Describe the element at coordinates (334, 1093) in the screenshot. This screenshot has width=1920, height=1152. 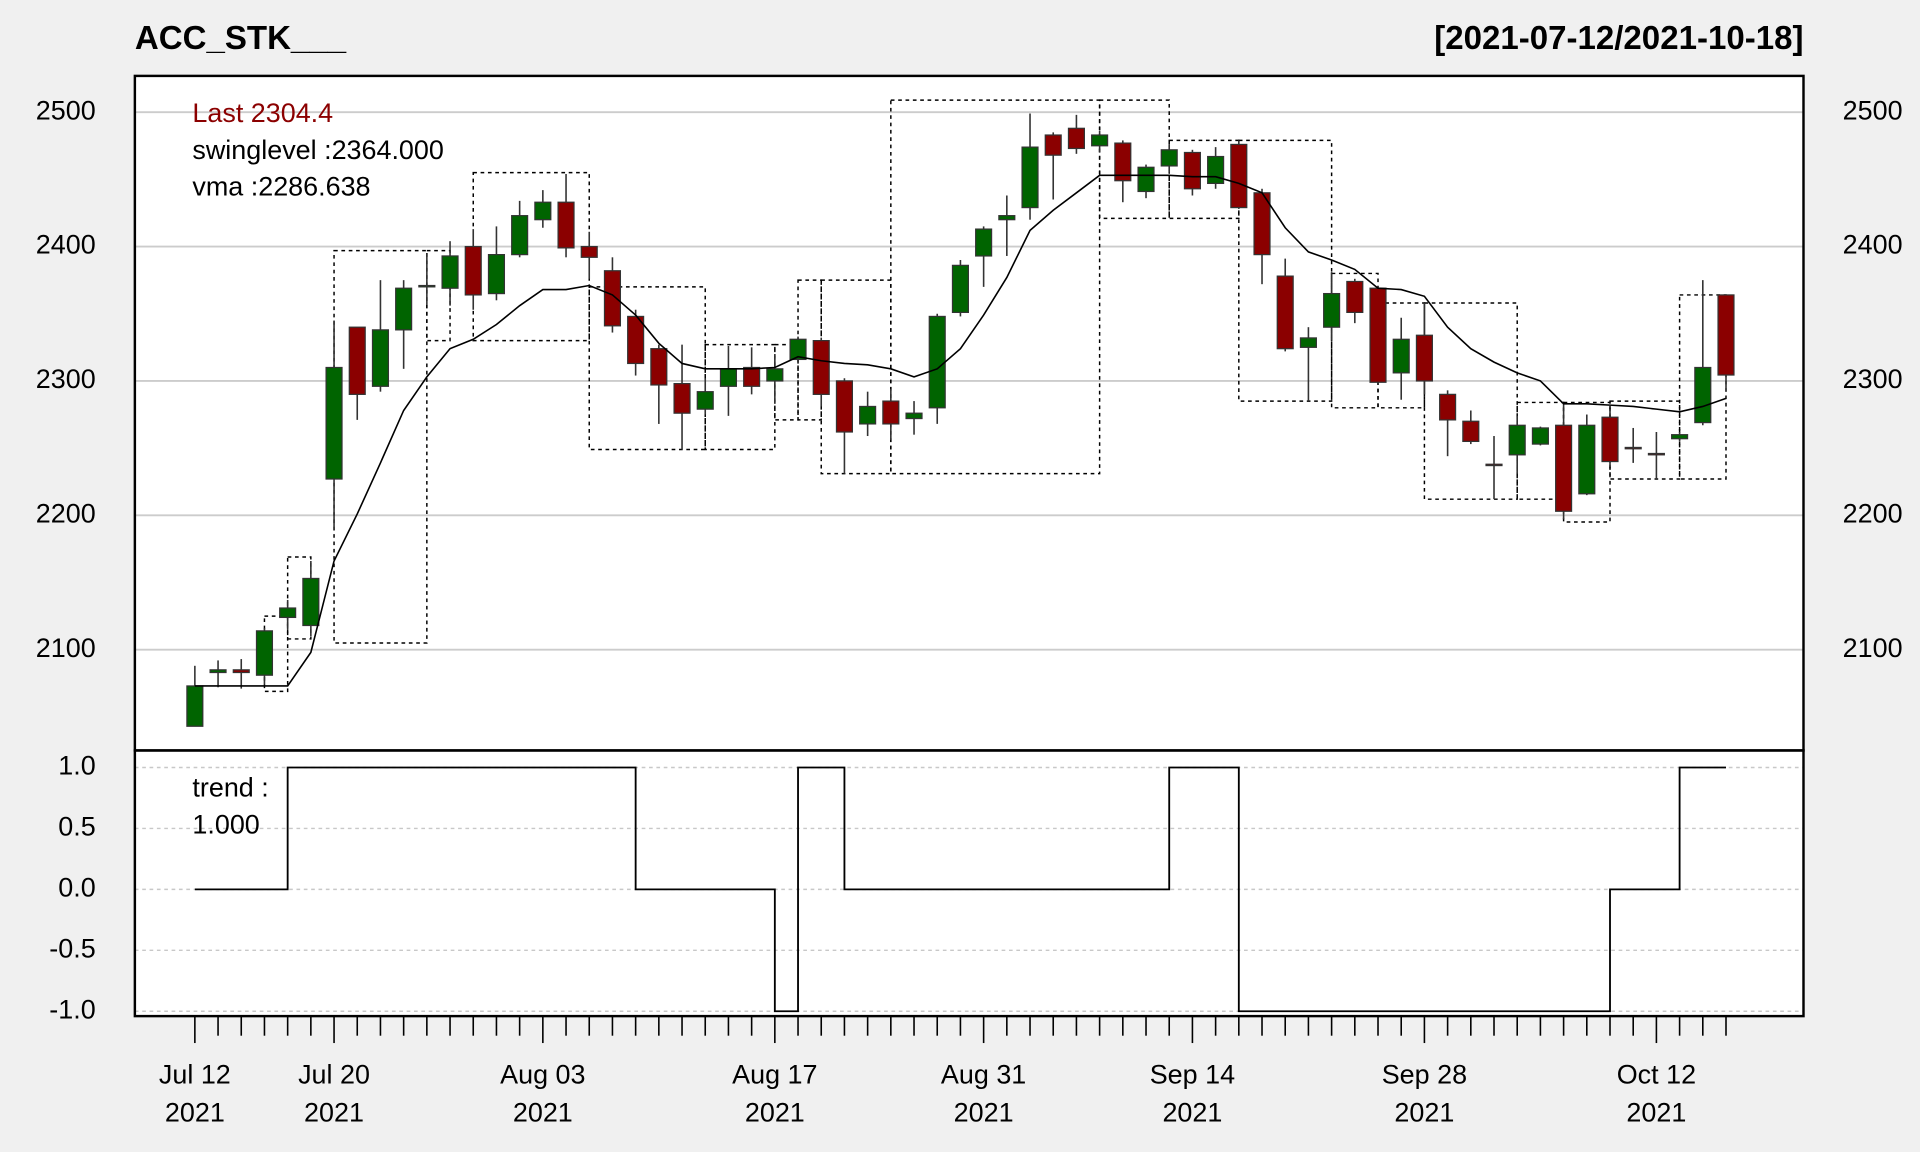
I see `x-tick-label-box: Jul 20 2021` at that location.